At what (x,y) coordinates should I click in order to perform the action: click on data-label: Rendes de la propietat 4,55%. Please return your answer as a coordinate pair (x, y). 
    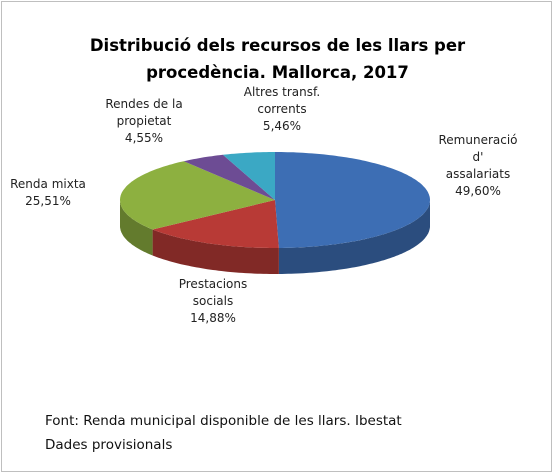
    Looking at the image, I should click on (143, 121).